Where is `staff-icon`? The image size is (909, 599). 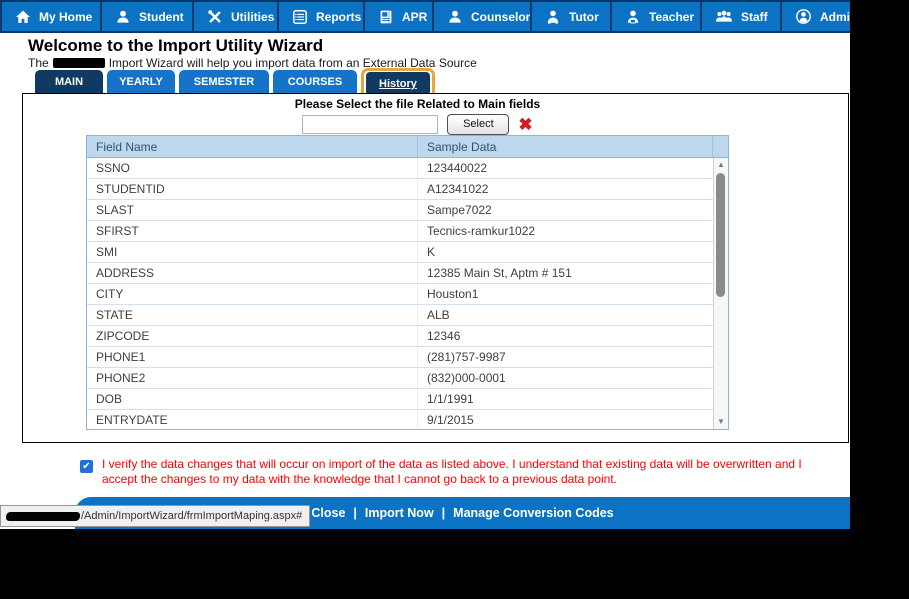
staff-icon is located at coordinates (724, 16).